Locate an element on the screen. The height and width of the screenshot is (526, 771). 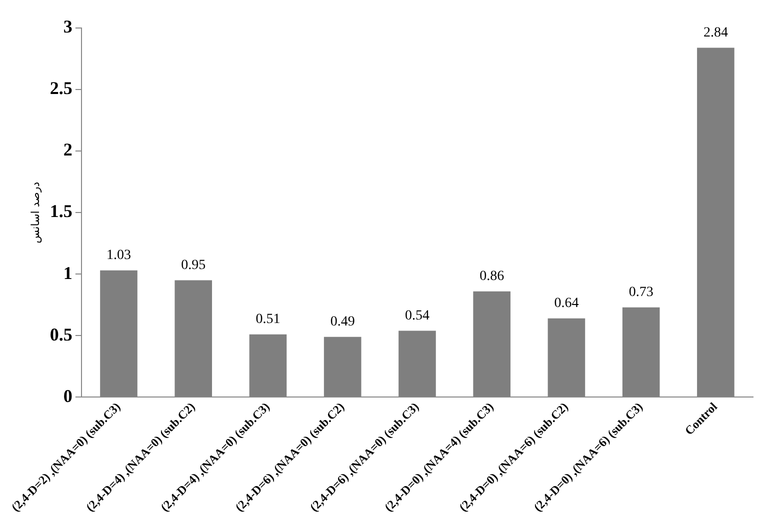
data-label: 0.95 is located at coordinates (193, 265).